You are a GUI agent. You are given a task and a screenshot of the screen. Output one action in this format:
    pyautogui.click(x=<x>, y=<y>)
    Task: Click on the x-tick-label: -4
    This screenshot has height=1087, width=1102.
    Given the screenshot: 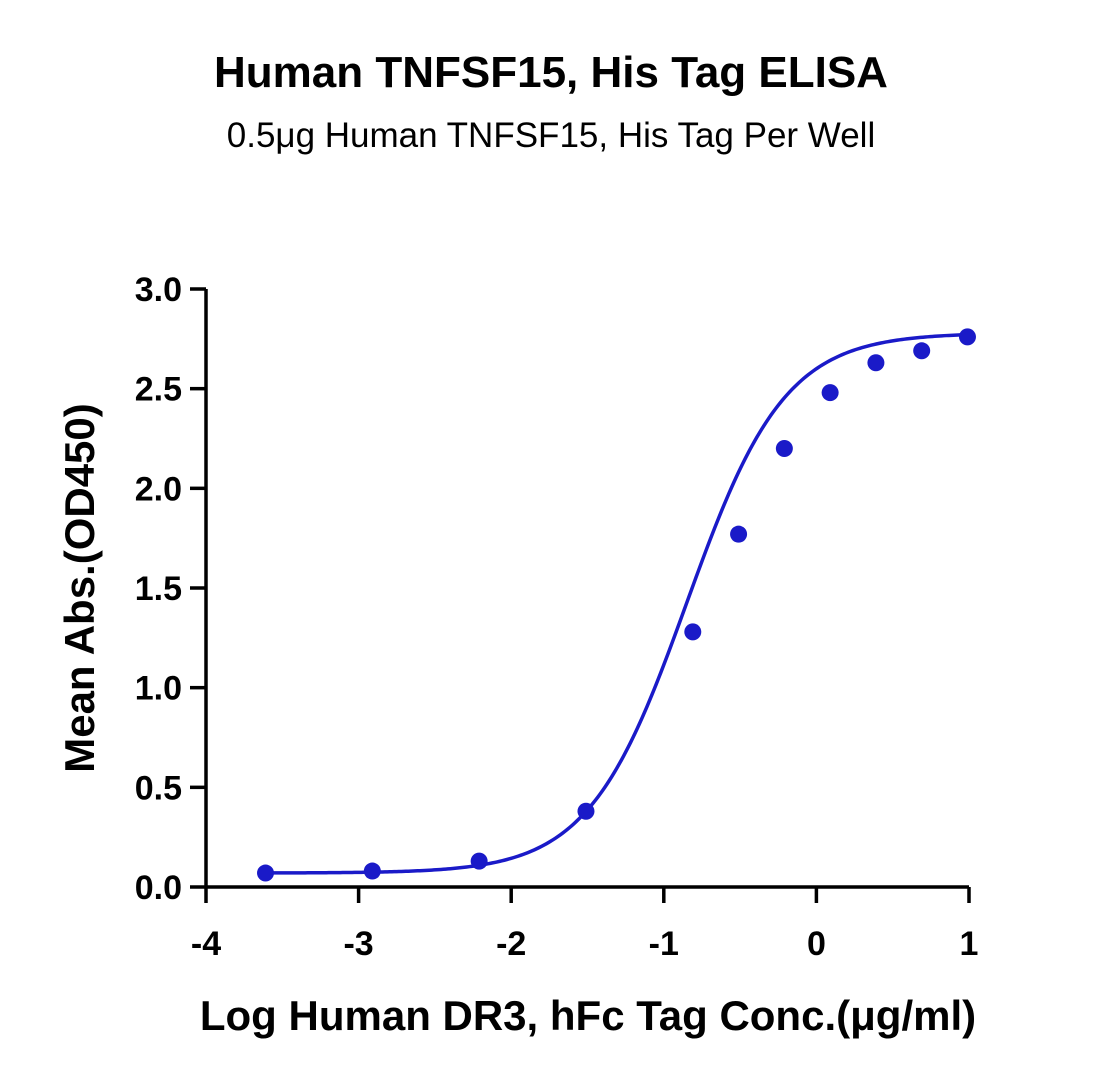 What is the action you would take?
    pyautogui.click(x=206, y=944)
    